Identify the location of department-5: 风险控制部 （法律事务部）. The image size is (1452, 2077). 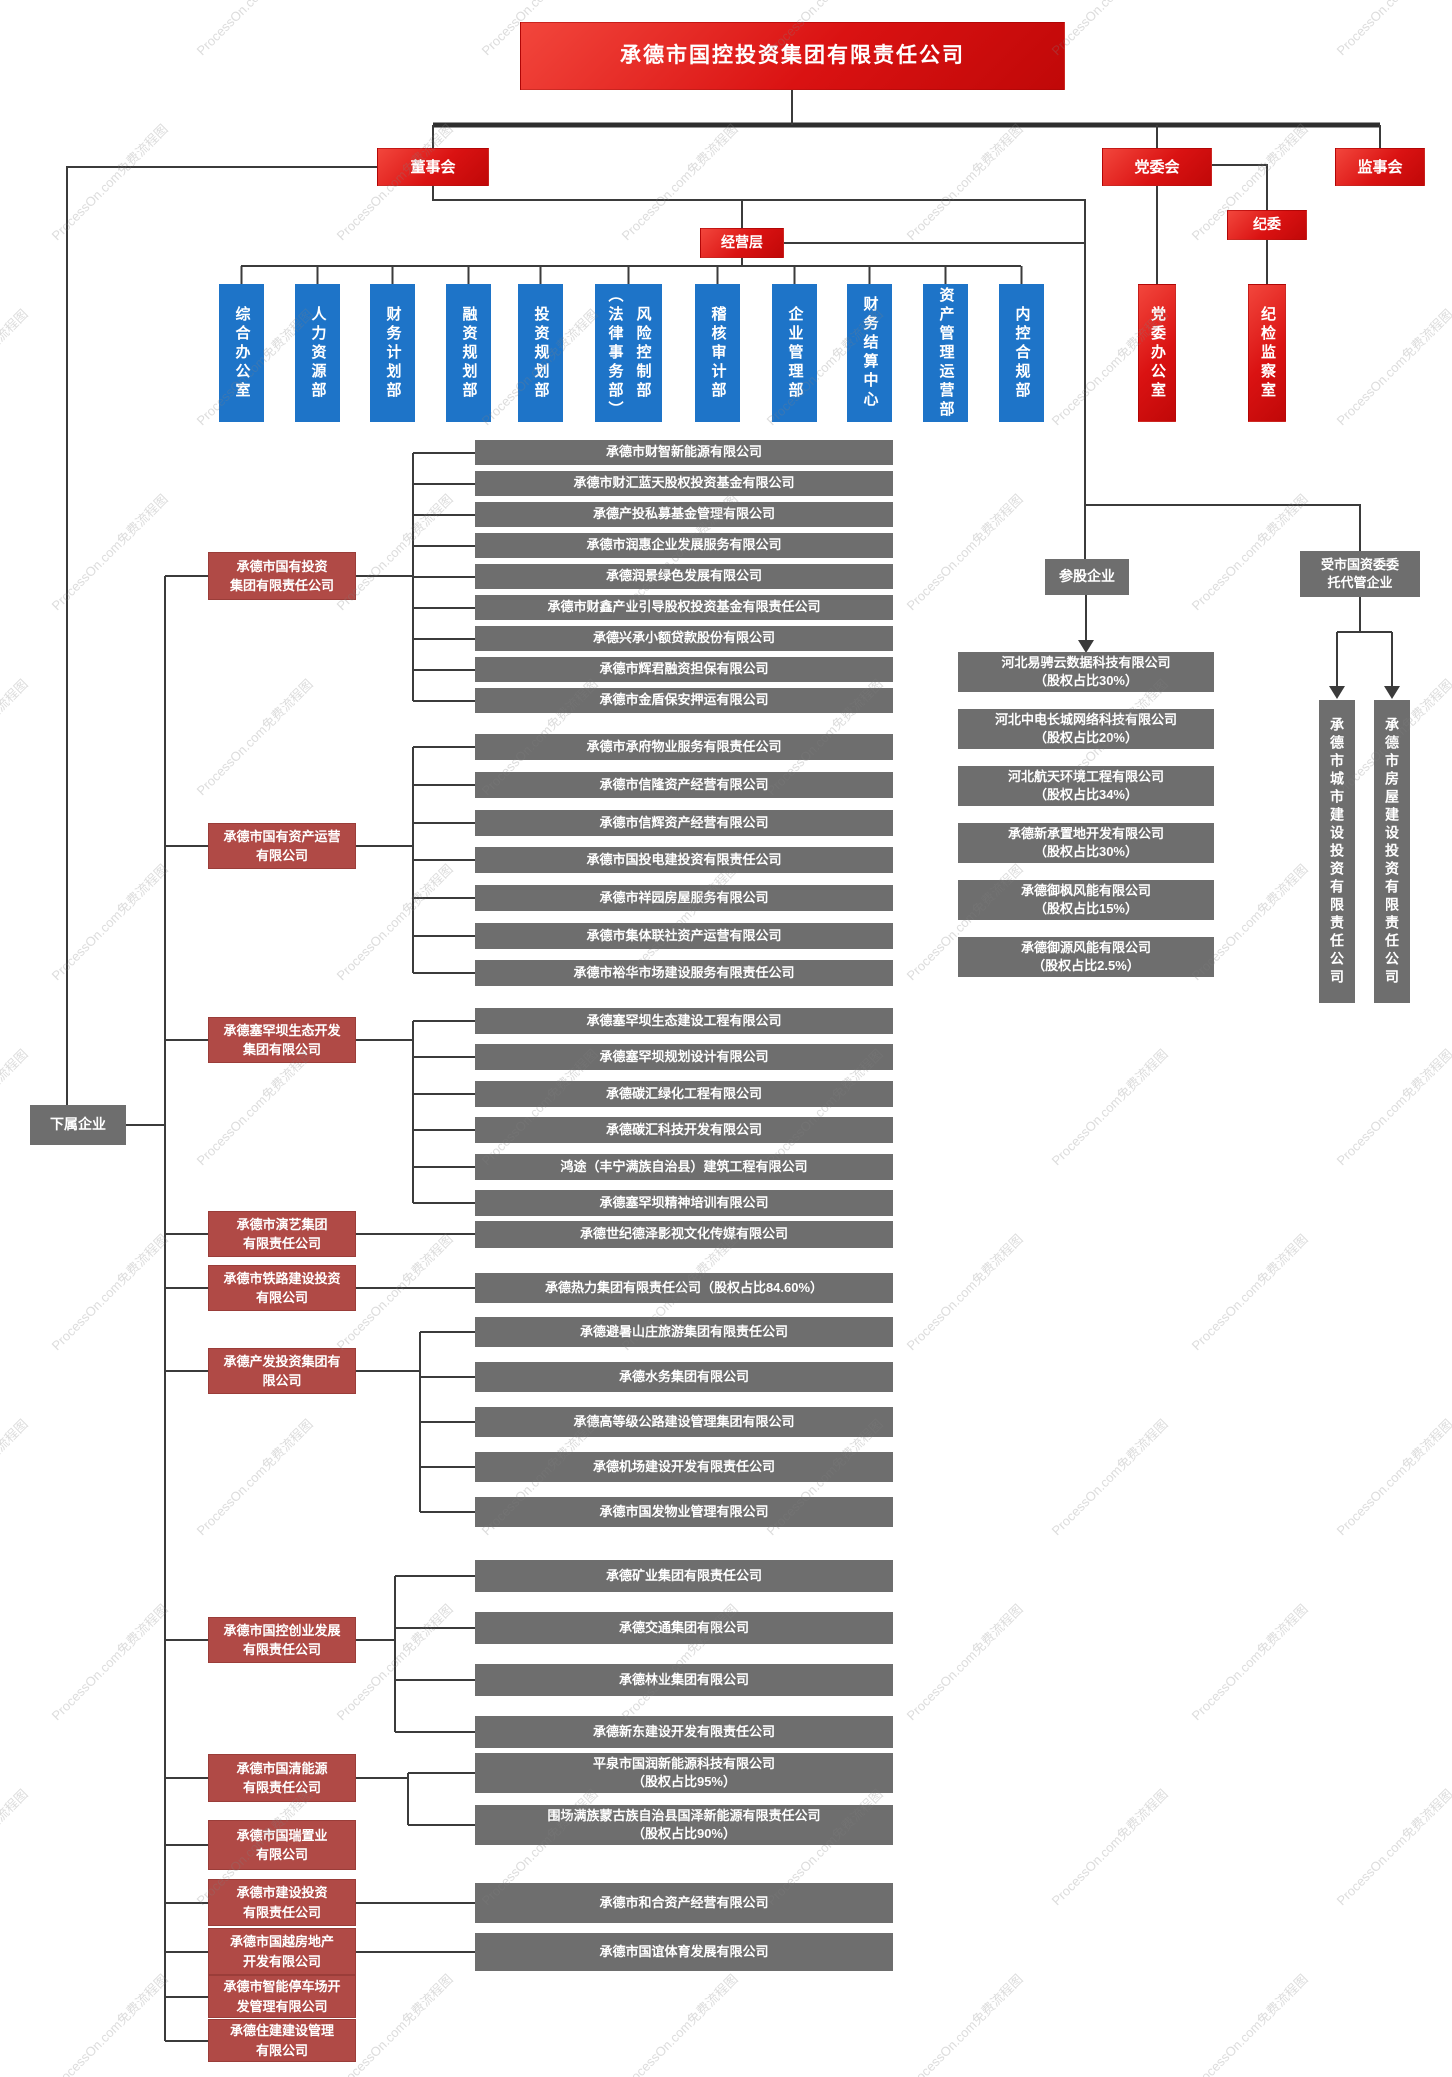
(628, 353).